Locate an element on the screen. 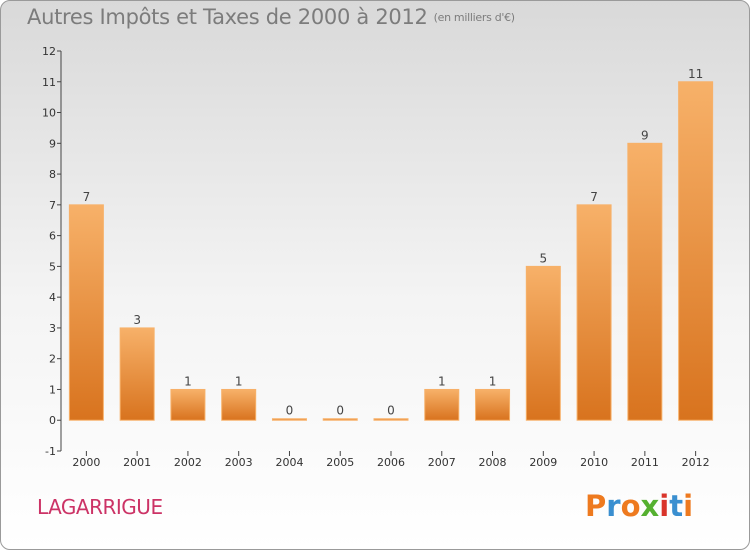  bar-2005 is located at coordinates (340, 419).